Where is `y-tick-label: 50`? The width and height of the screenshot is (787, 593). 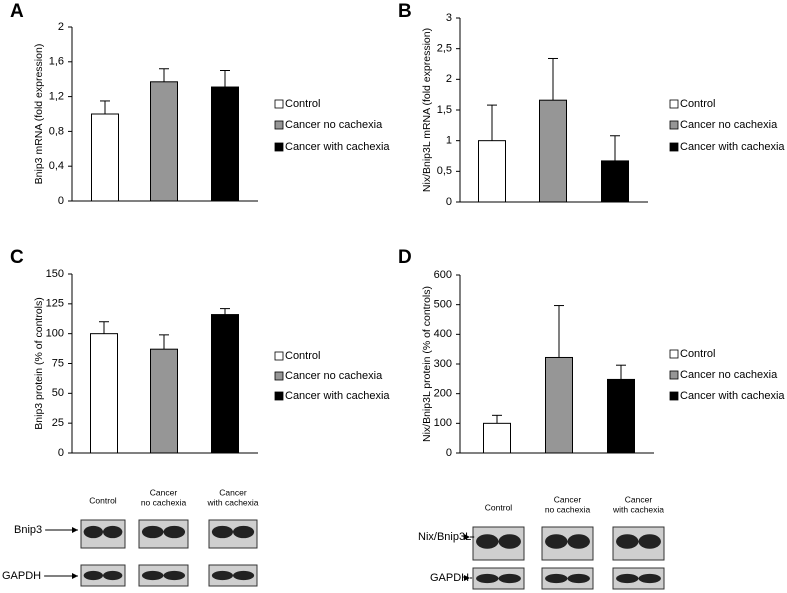
y-tick-label: 50 is located at coordinates (58, 393).